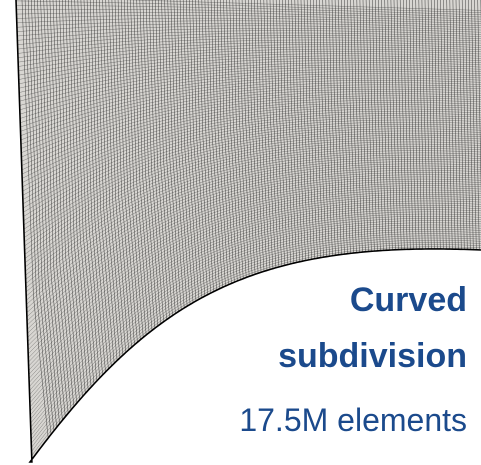 The width and height of the screenshot is (481, 465). What do you see at coordinates (408, 300) in the screenshot?
I see `caption-title-line1: Curved` at bounding box center [408, 300].